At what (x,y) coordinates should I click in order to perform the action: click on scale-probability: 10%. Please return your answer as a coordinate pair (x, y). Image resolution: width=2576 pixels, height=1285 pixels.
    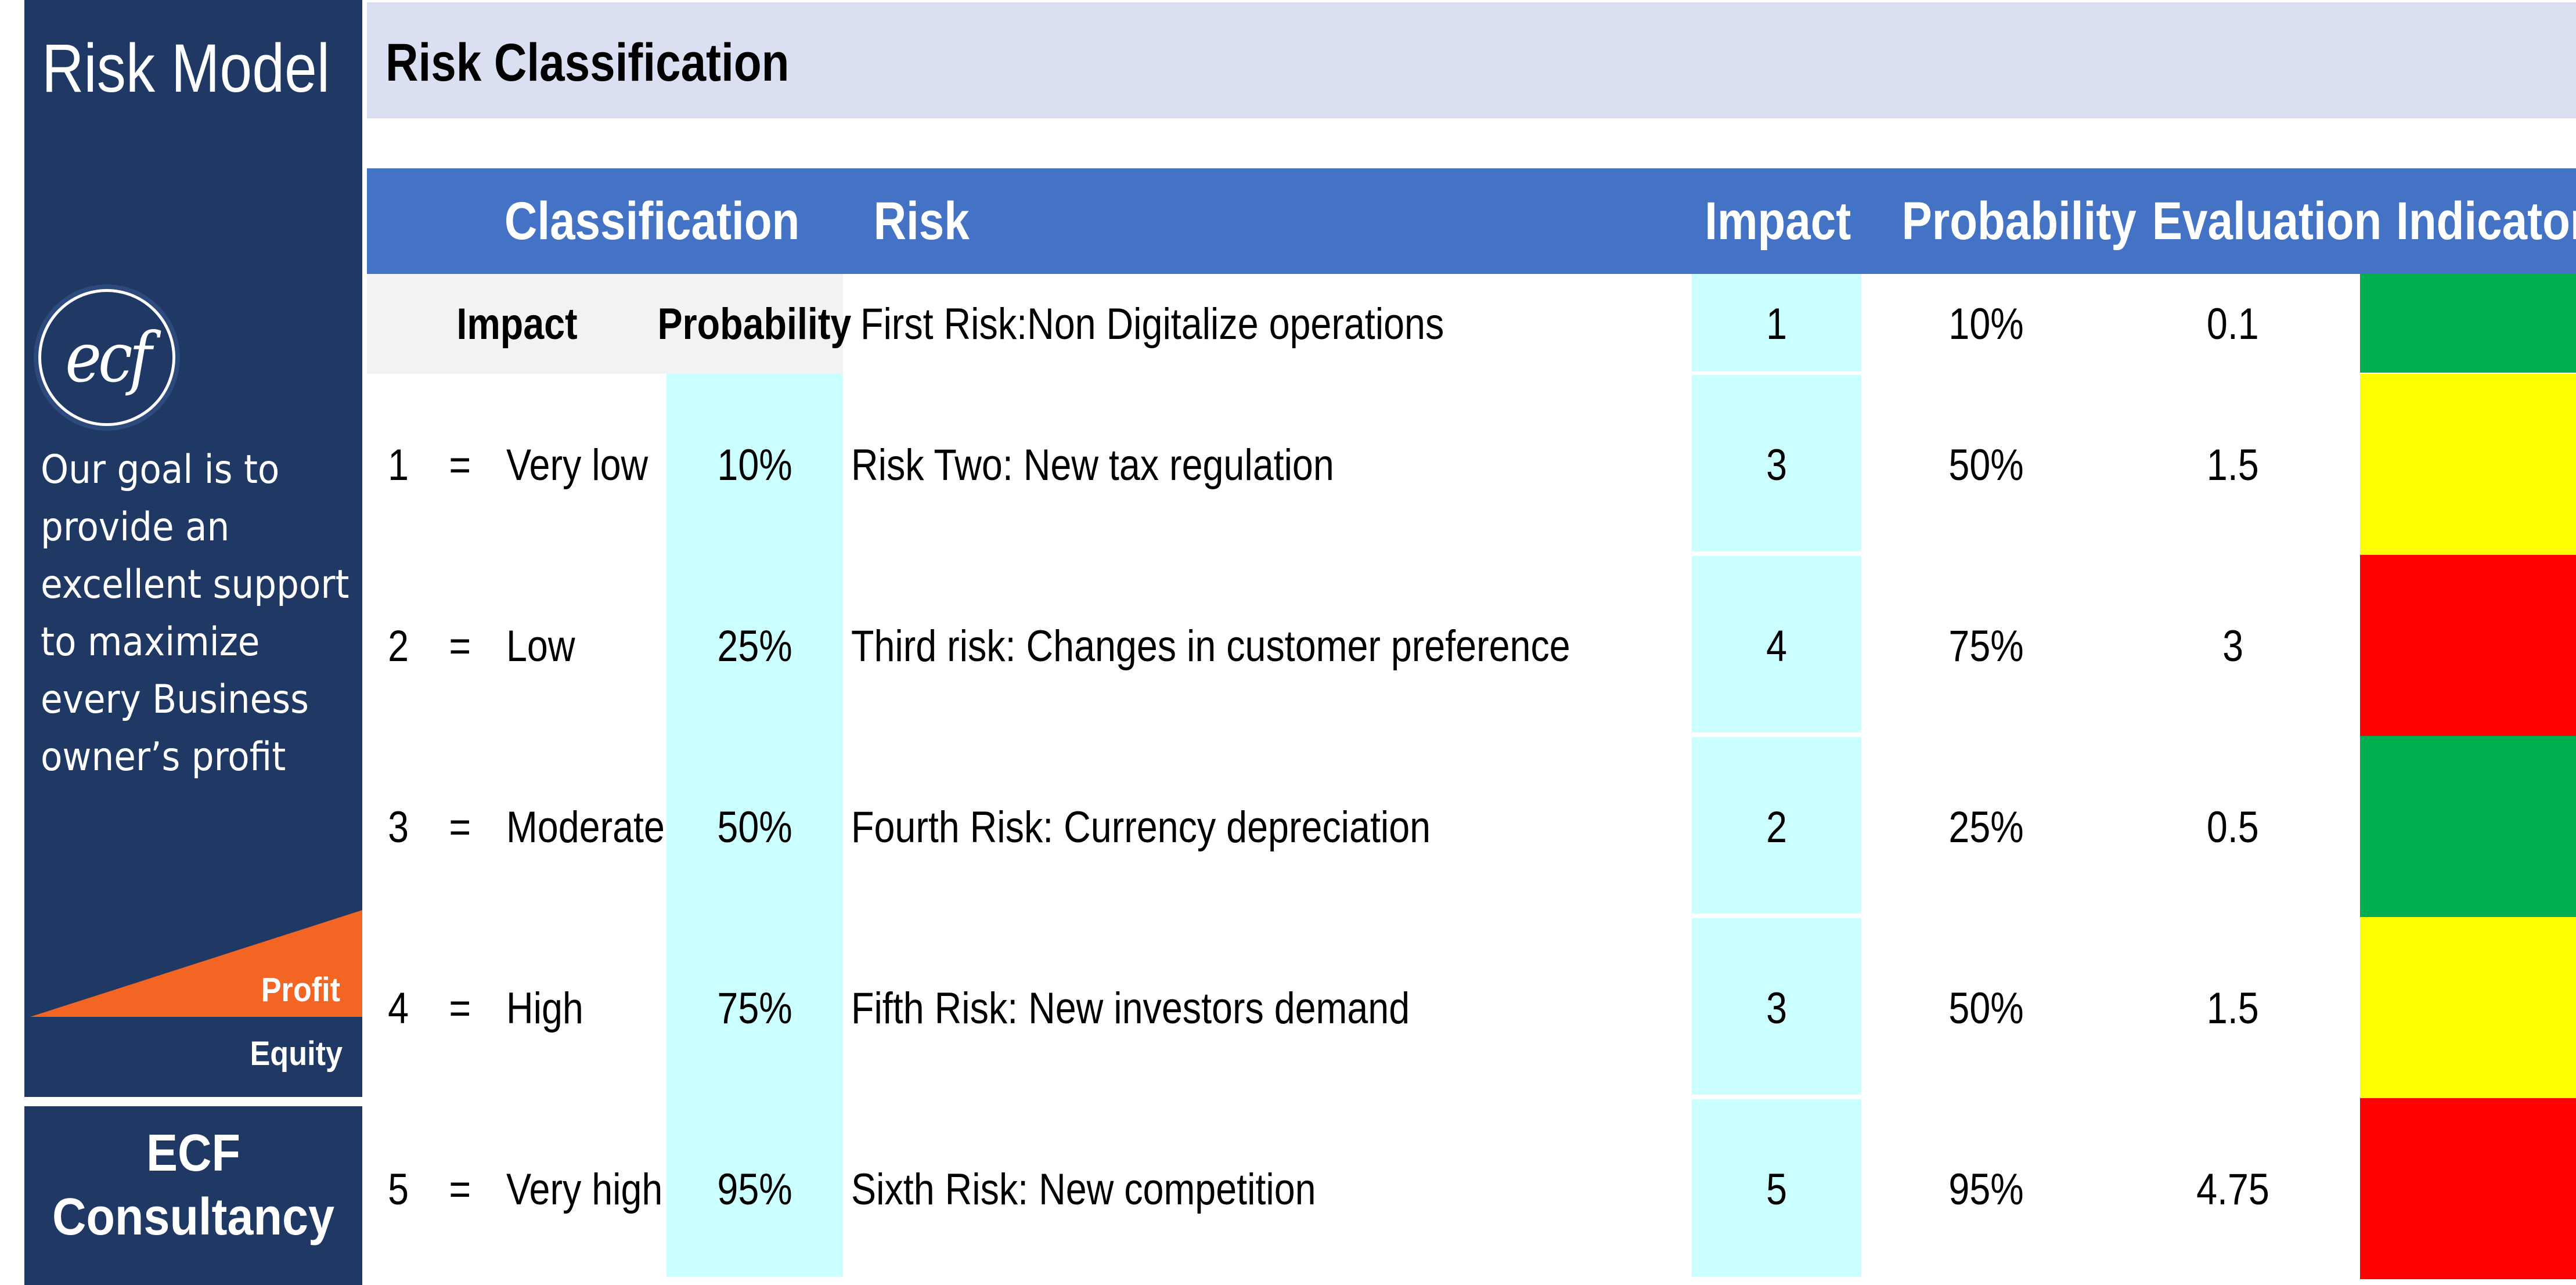
    Looking at the image, I should click on (754, 465).